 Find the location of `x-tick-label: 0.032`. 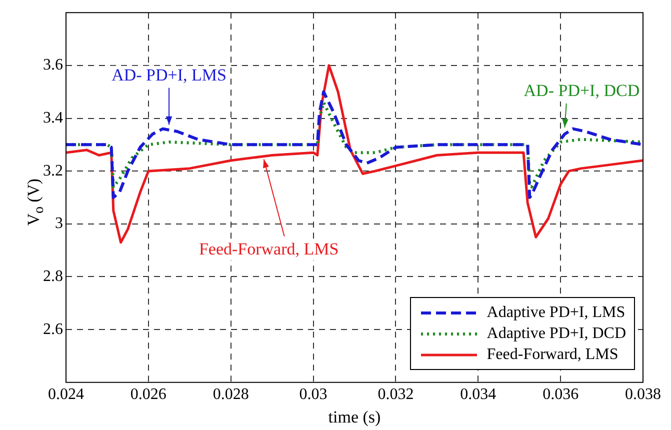

x-tick-label: 0.032 is located at coordinates (396, 395).